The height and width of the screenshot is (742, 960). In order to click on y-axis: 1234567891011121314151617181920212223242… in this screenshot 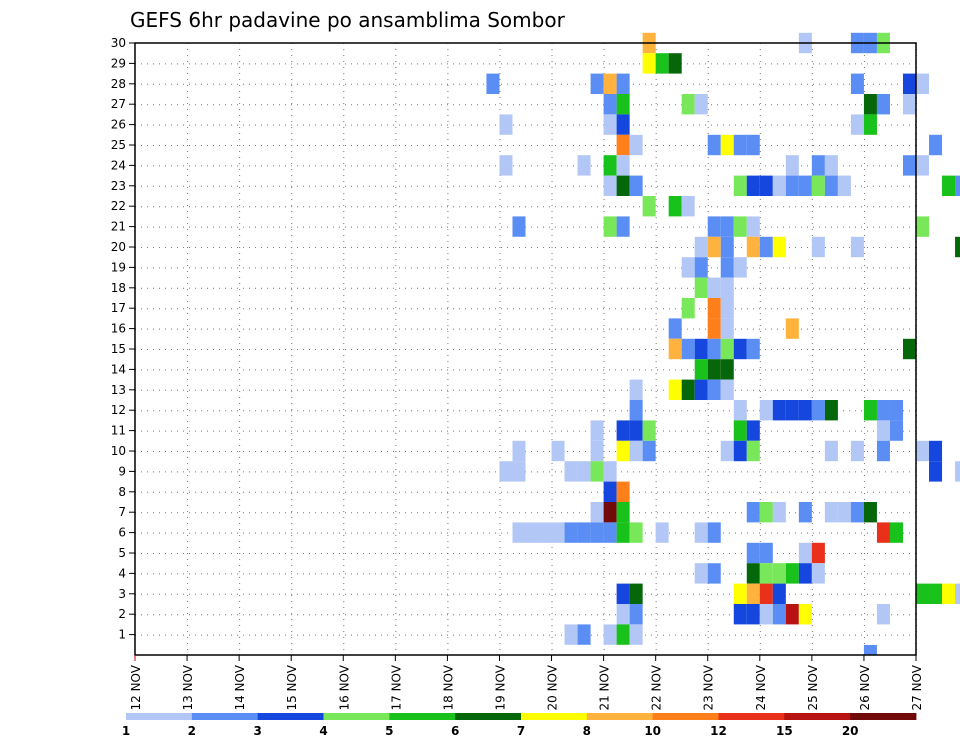, I will do `click(123, 339)`.